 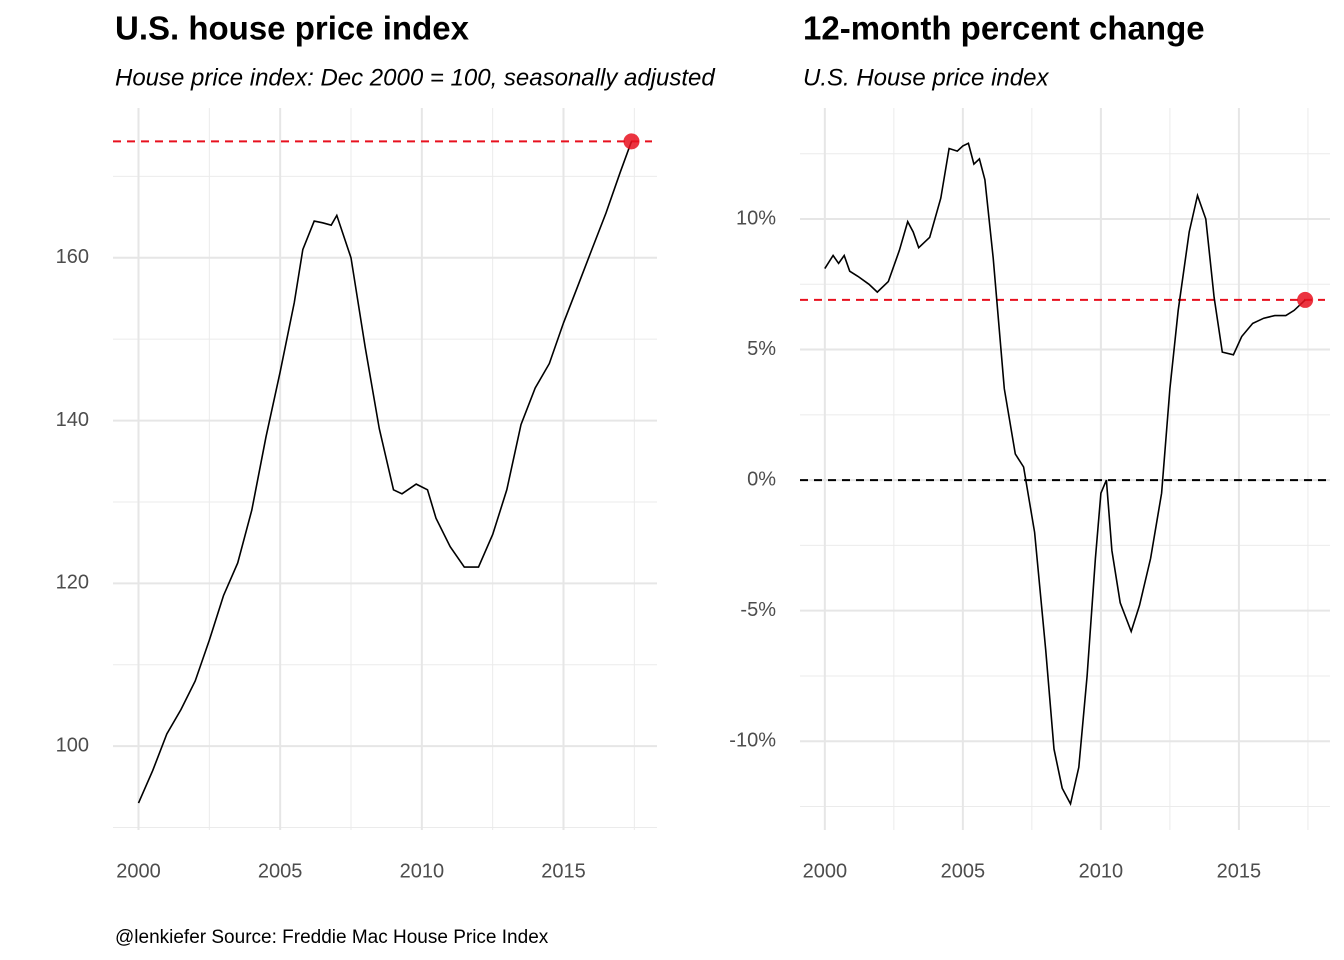 What do you see at coordinates (758, 610) in the screenshot?
I see `y-tick-label: -5%` at bounding box center [758, 610].